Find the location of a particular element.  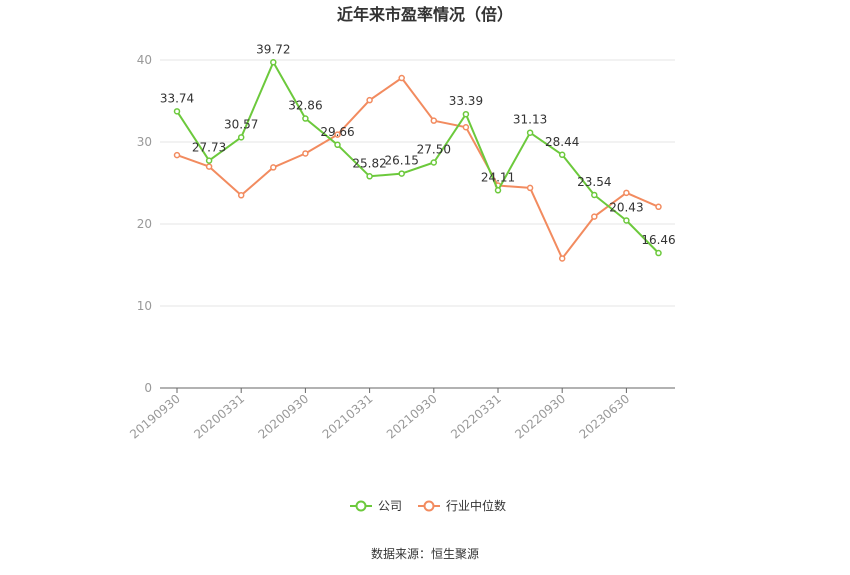

x-tick-label: 20200331 is located at coordinates (219, 417).